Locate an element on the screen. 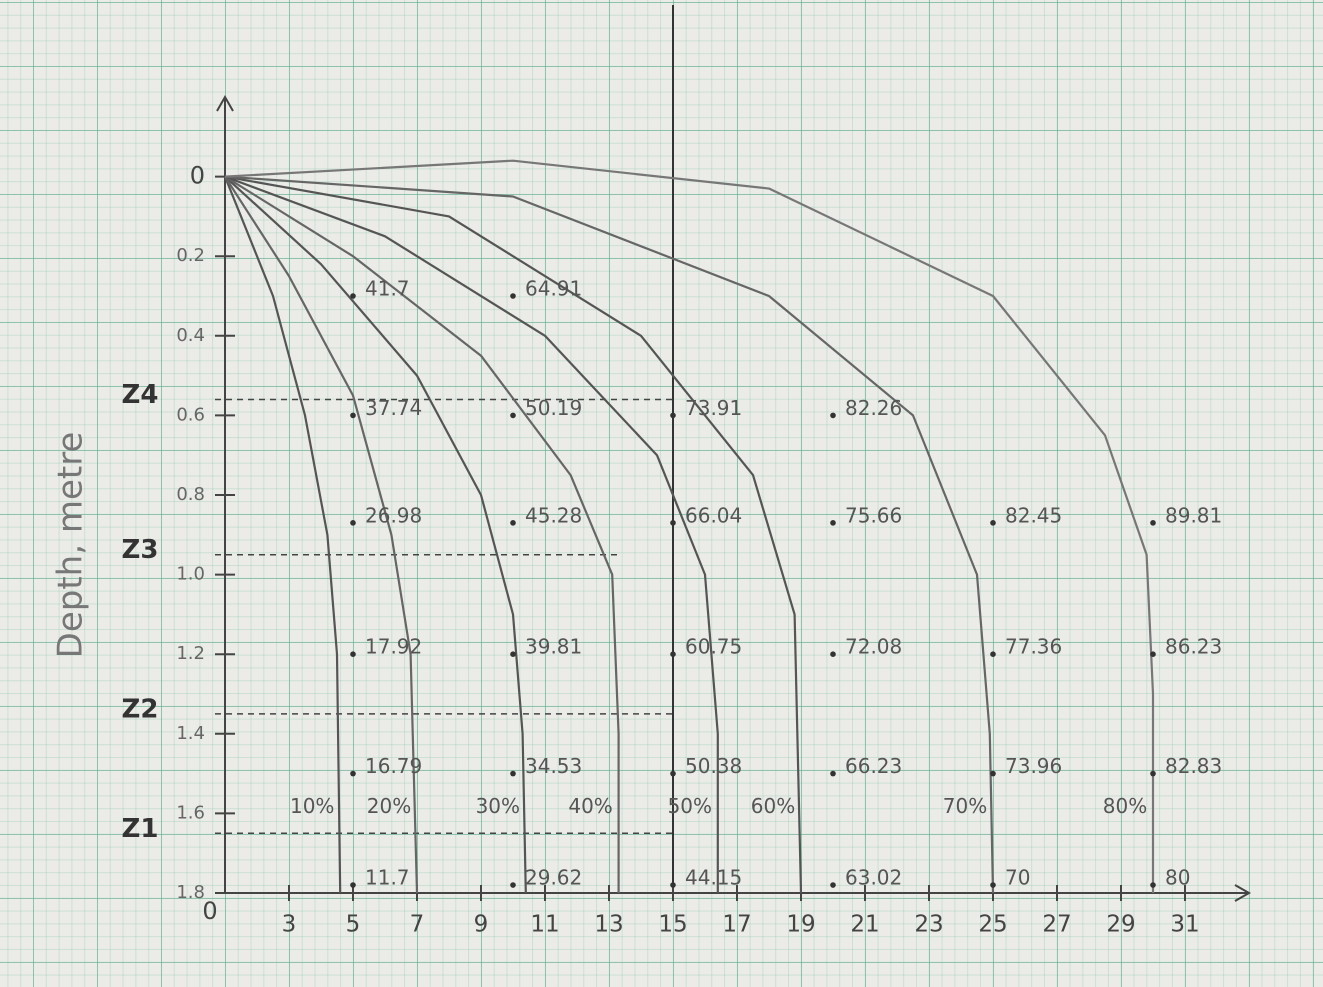 Image resolution: width=1323 pixels, height=987 pixels. origin-label: 0 is located at coordinates (209, 911).